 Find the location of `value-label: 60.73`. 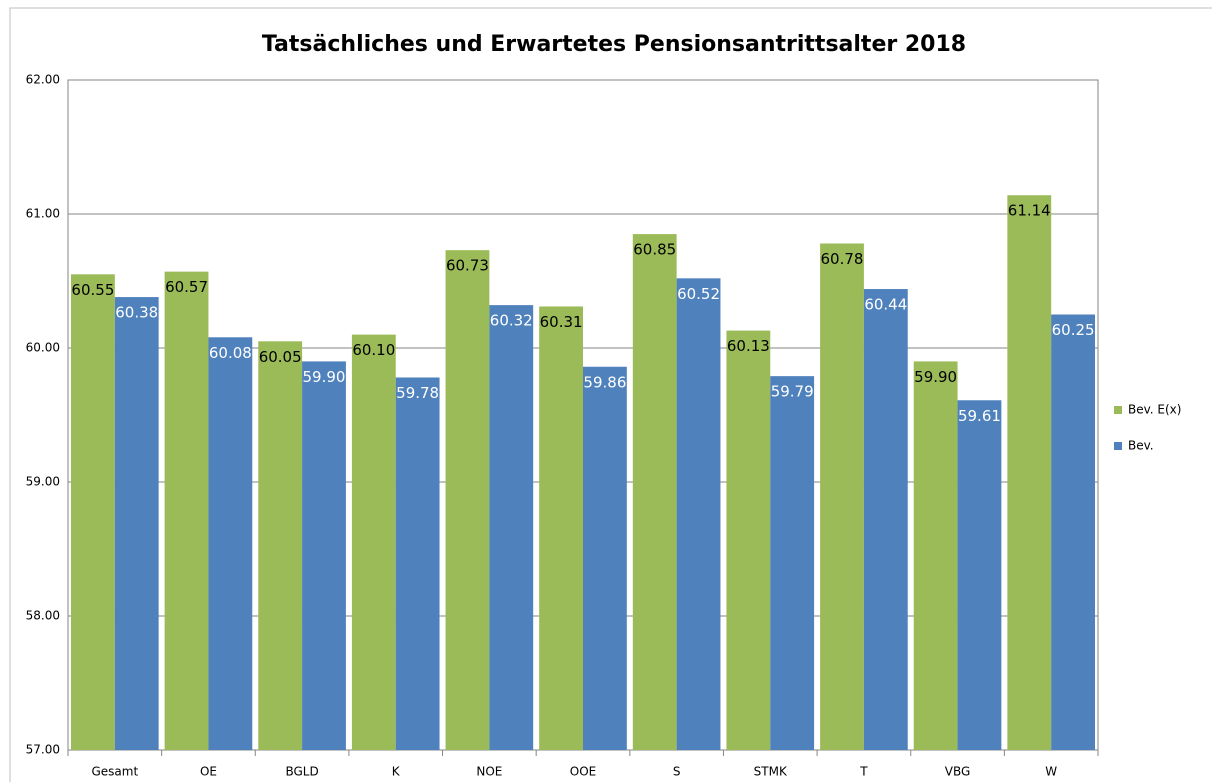

value-label: 60.73 is located at coordinates (467, 266).